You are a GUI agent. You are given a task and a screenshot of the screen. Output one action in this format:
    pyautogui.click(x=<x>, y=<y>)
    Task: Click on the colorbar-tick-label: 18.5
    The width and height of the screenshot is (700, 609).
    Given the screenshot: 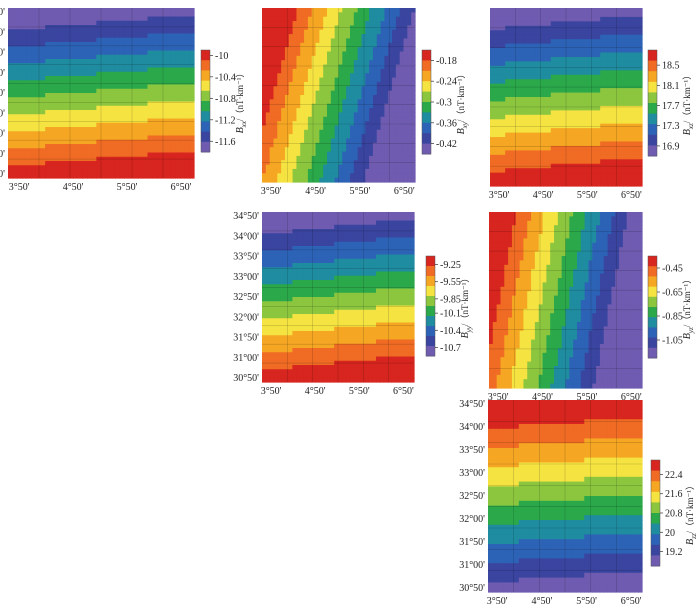 What is the action you would take?
    pyautogui.click(x=671, y=66)
    